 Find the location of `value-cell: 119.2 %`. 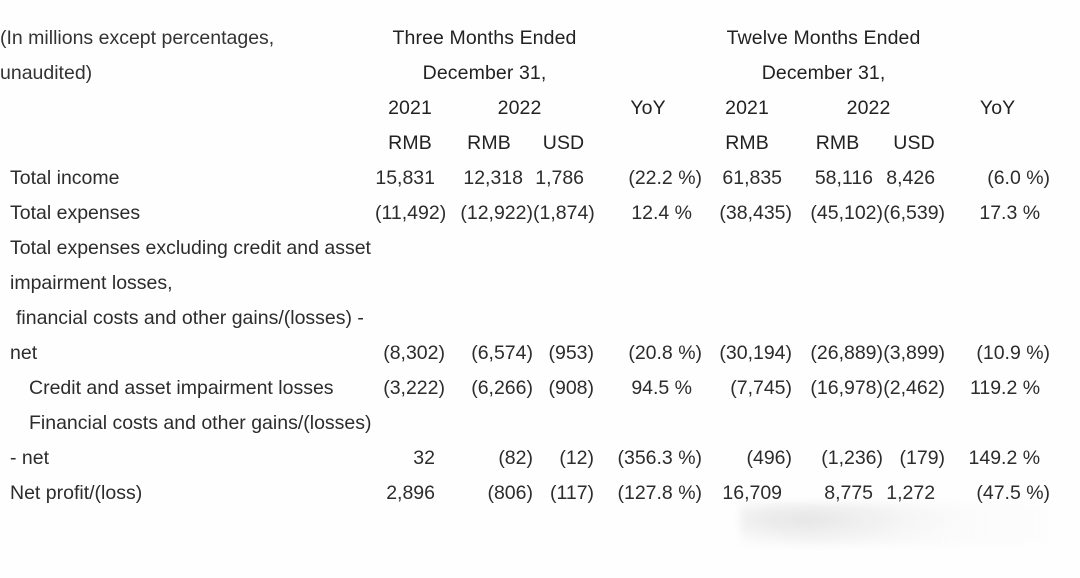

value-cell: 119.2 % is located at coordinates (1005, 388).